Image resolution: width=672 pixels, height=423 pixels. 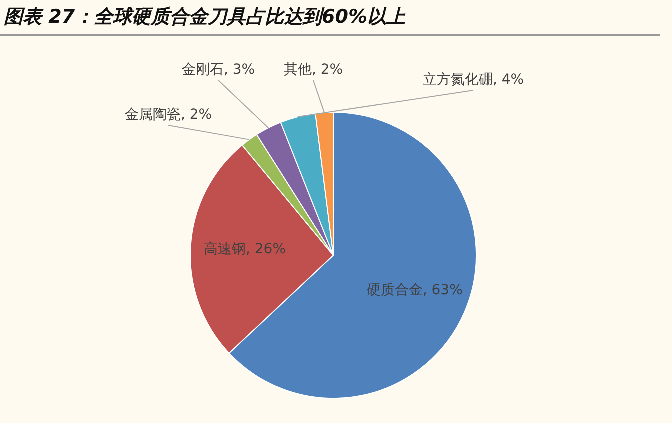 I want to click on slice-label: 金属陶瓷, 2%, so click(x=168, y=115).